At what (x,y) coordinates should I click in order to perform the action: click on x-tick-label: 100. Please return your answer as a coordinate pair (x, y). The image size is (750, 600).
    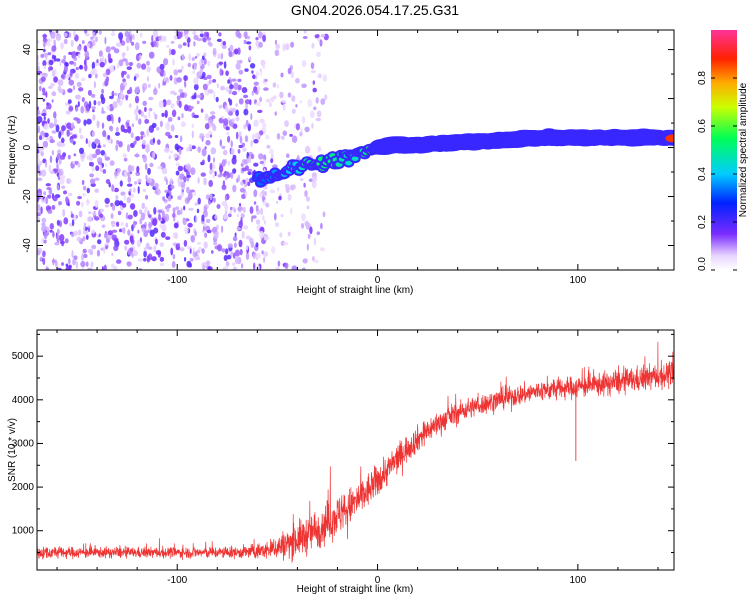
    Looking at the image, I should click on (578, 580).